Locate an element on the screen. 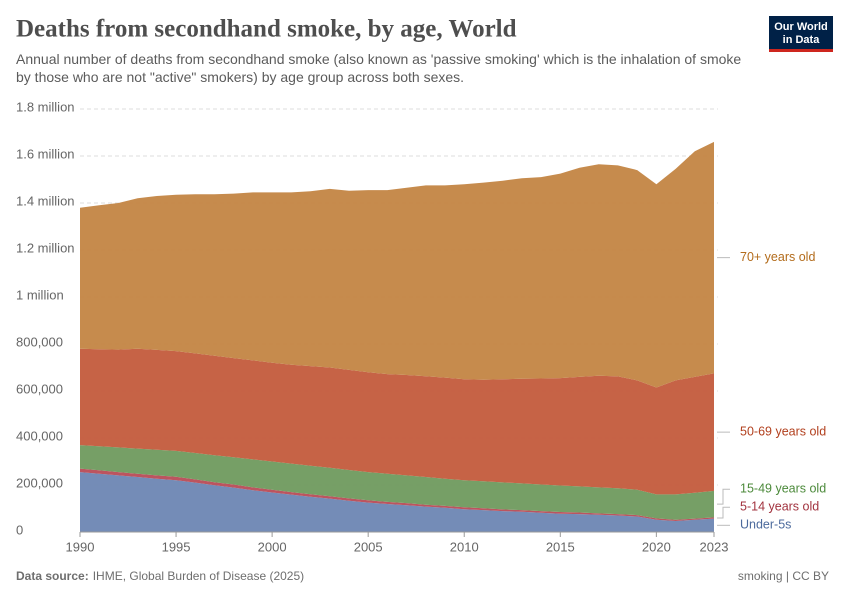  x-tick-label: 2000 is located at coordinates (272, 546).